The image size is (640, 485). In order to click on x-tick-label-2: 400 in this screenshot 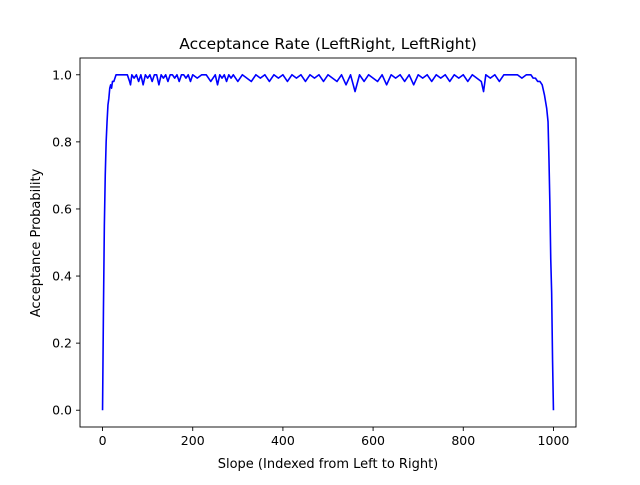, I will do `click(283, 440)`.